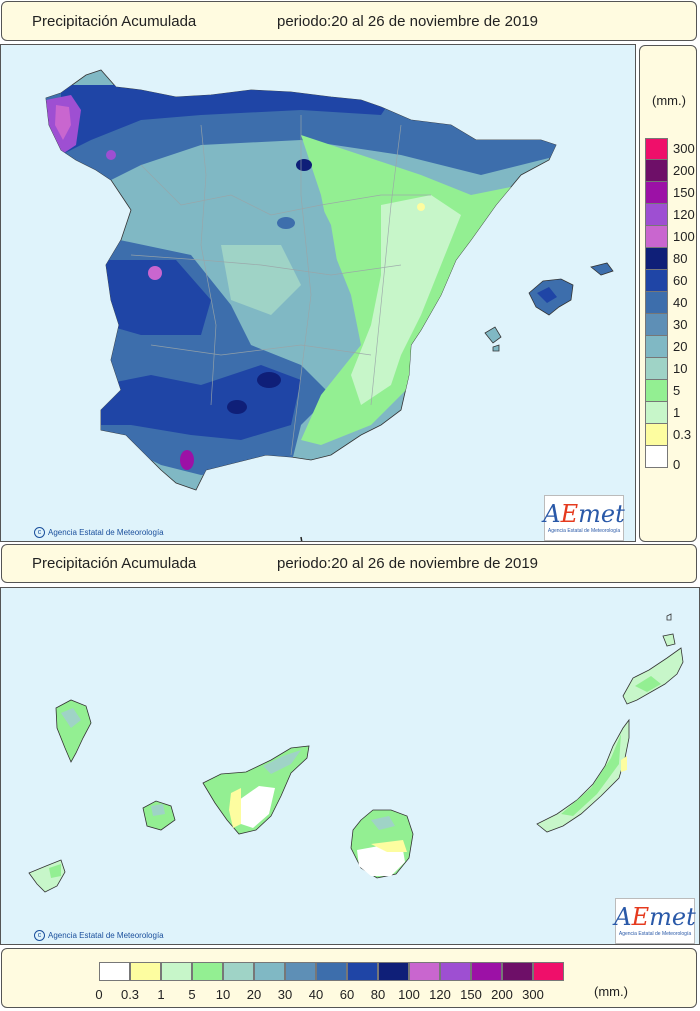 The height and width of the screenshot is (1011, 700). Describe the element at coordinates (611, 991) in the screenshot. I see `legend-unit-bottom: (mm.)` at that location.